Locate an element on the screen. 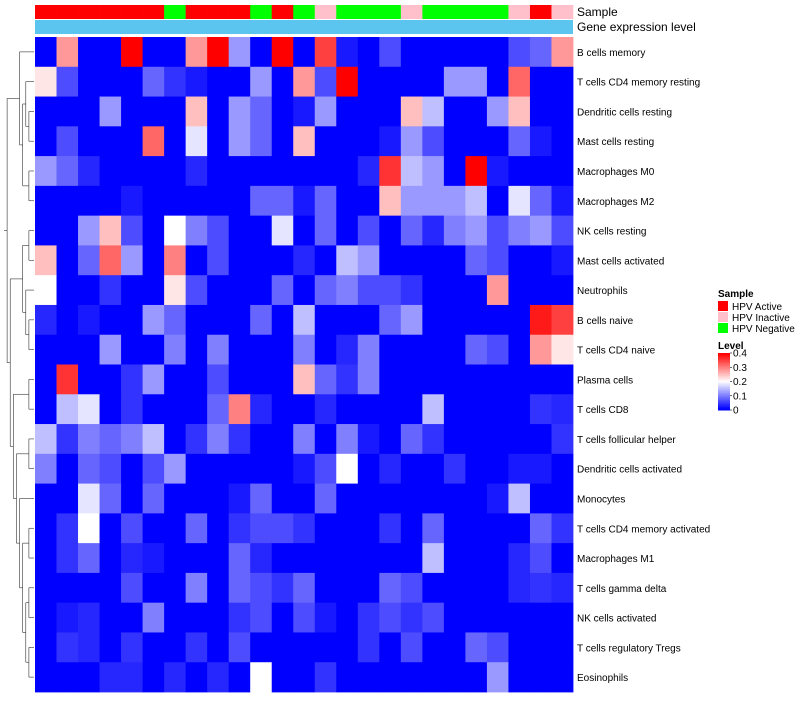 The width and height of the screenshot is (800, 705). row-label: NK cells resting is located at coordinates (611, 232).